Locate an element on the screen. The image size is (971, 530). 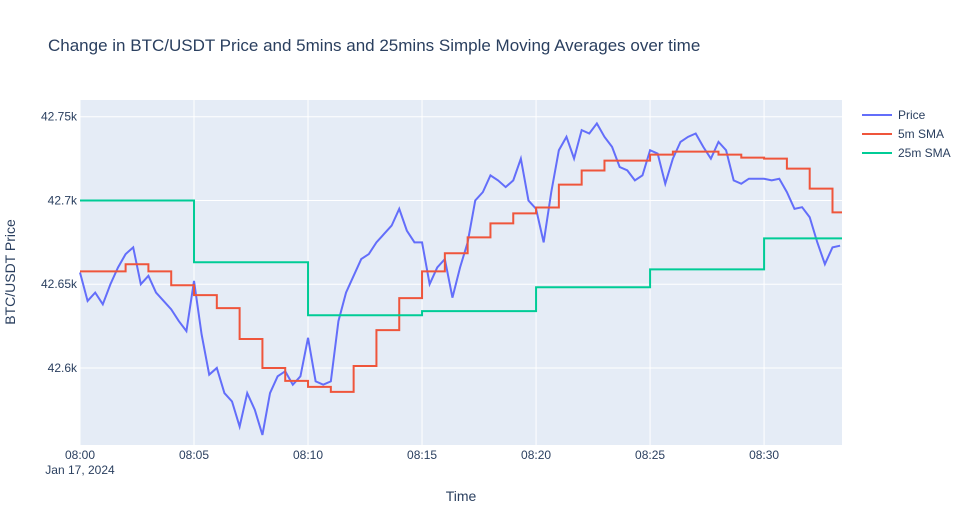
x-tick-label: 08:00 is located at coordinates (80, 455).